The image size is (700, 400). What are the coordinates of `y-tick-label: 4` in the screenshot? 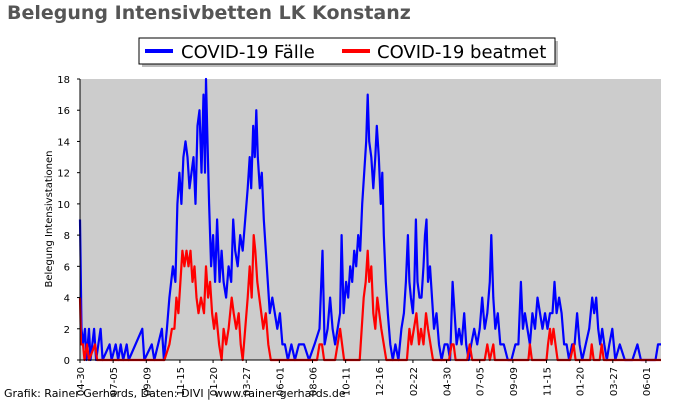 It's located at (67, 299).